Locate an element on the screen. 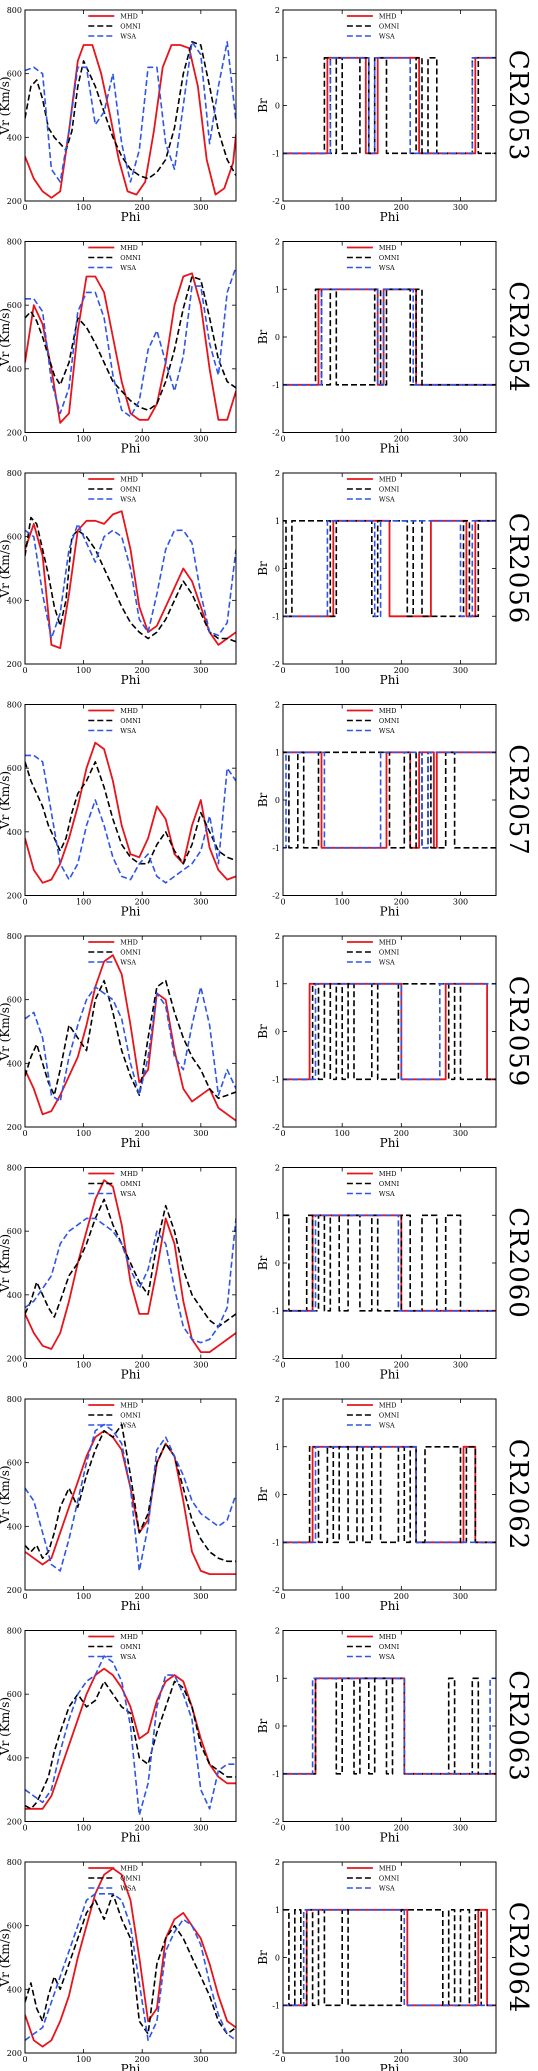  rotation-label: CR2063 is located at coordinates (518, 1726).